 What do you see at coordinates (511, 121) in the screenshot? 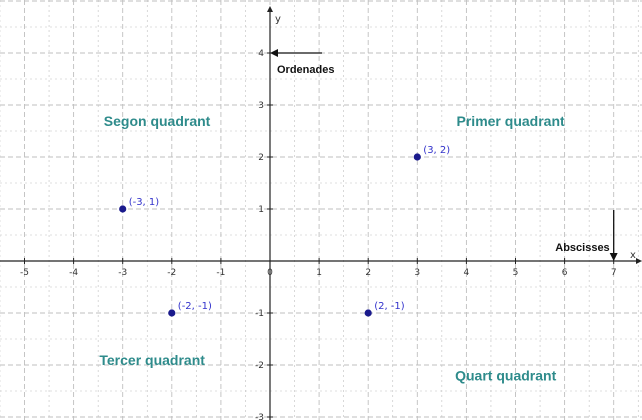
I see `quadrant-label: Primer quadrant` at bounding box center [511, 121].